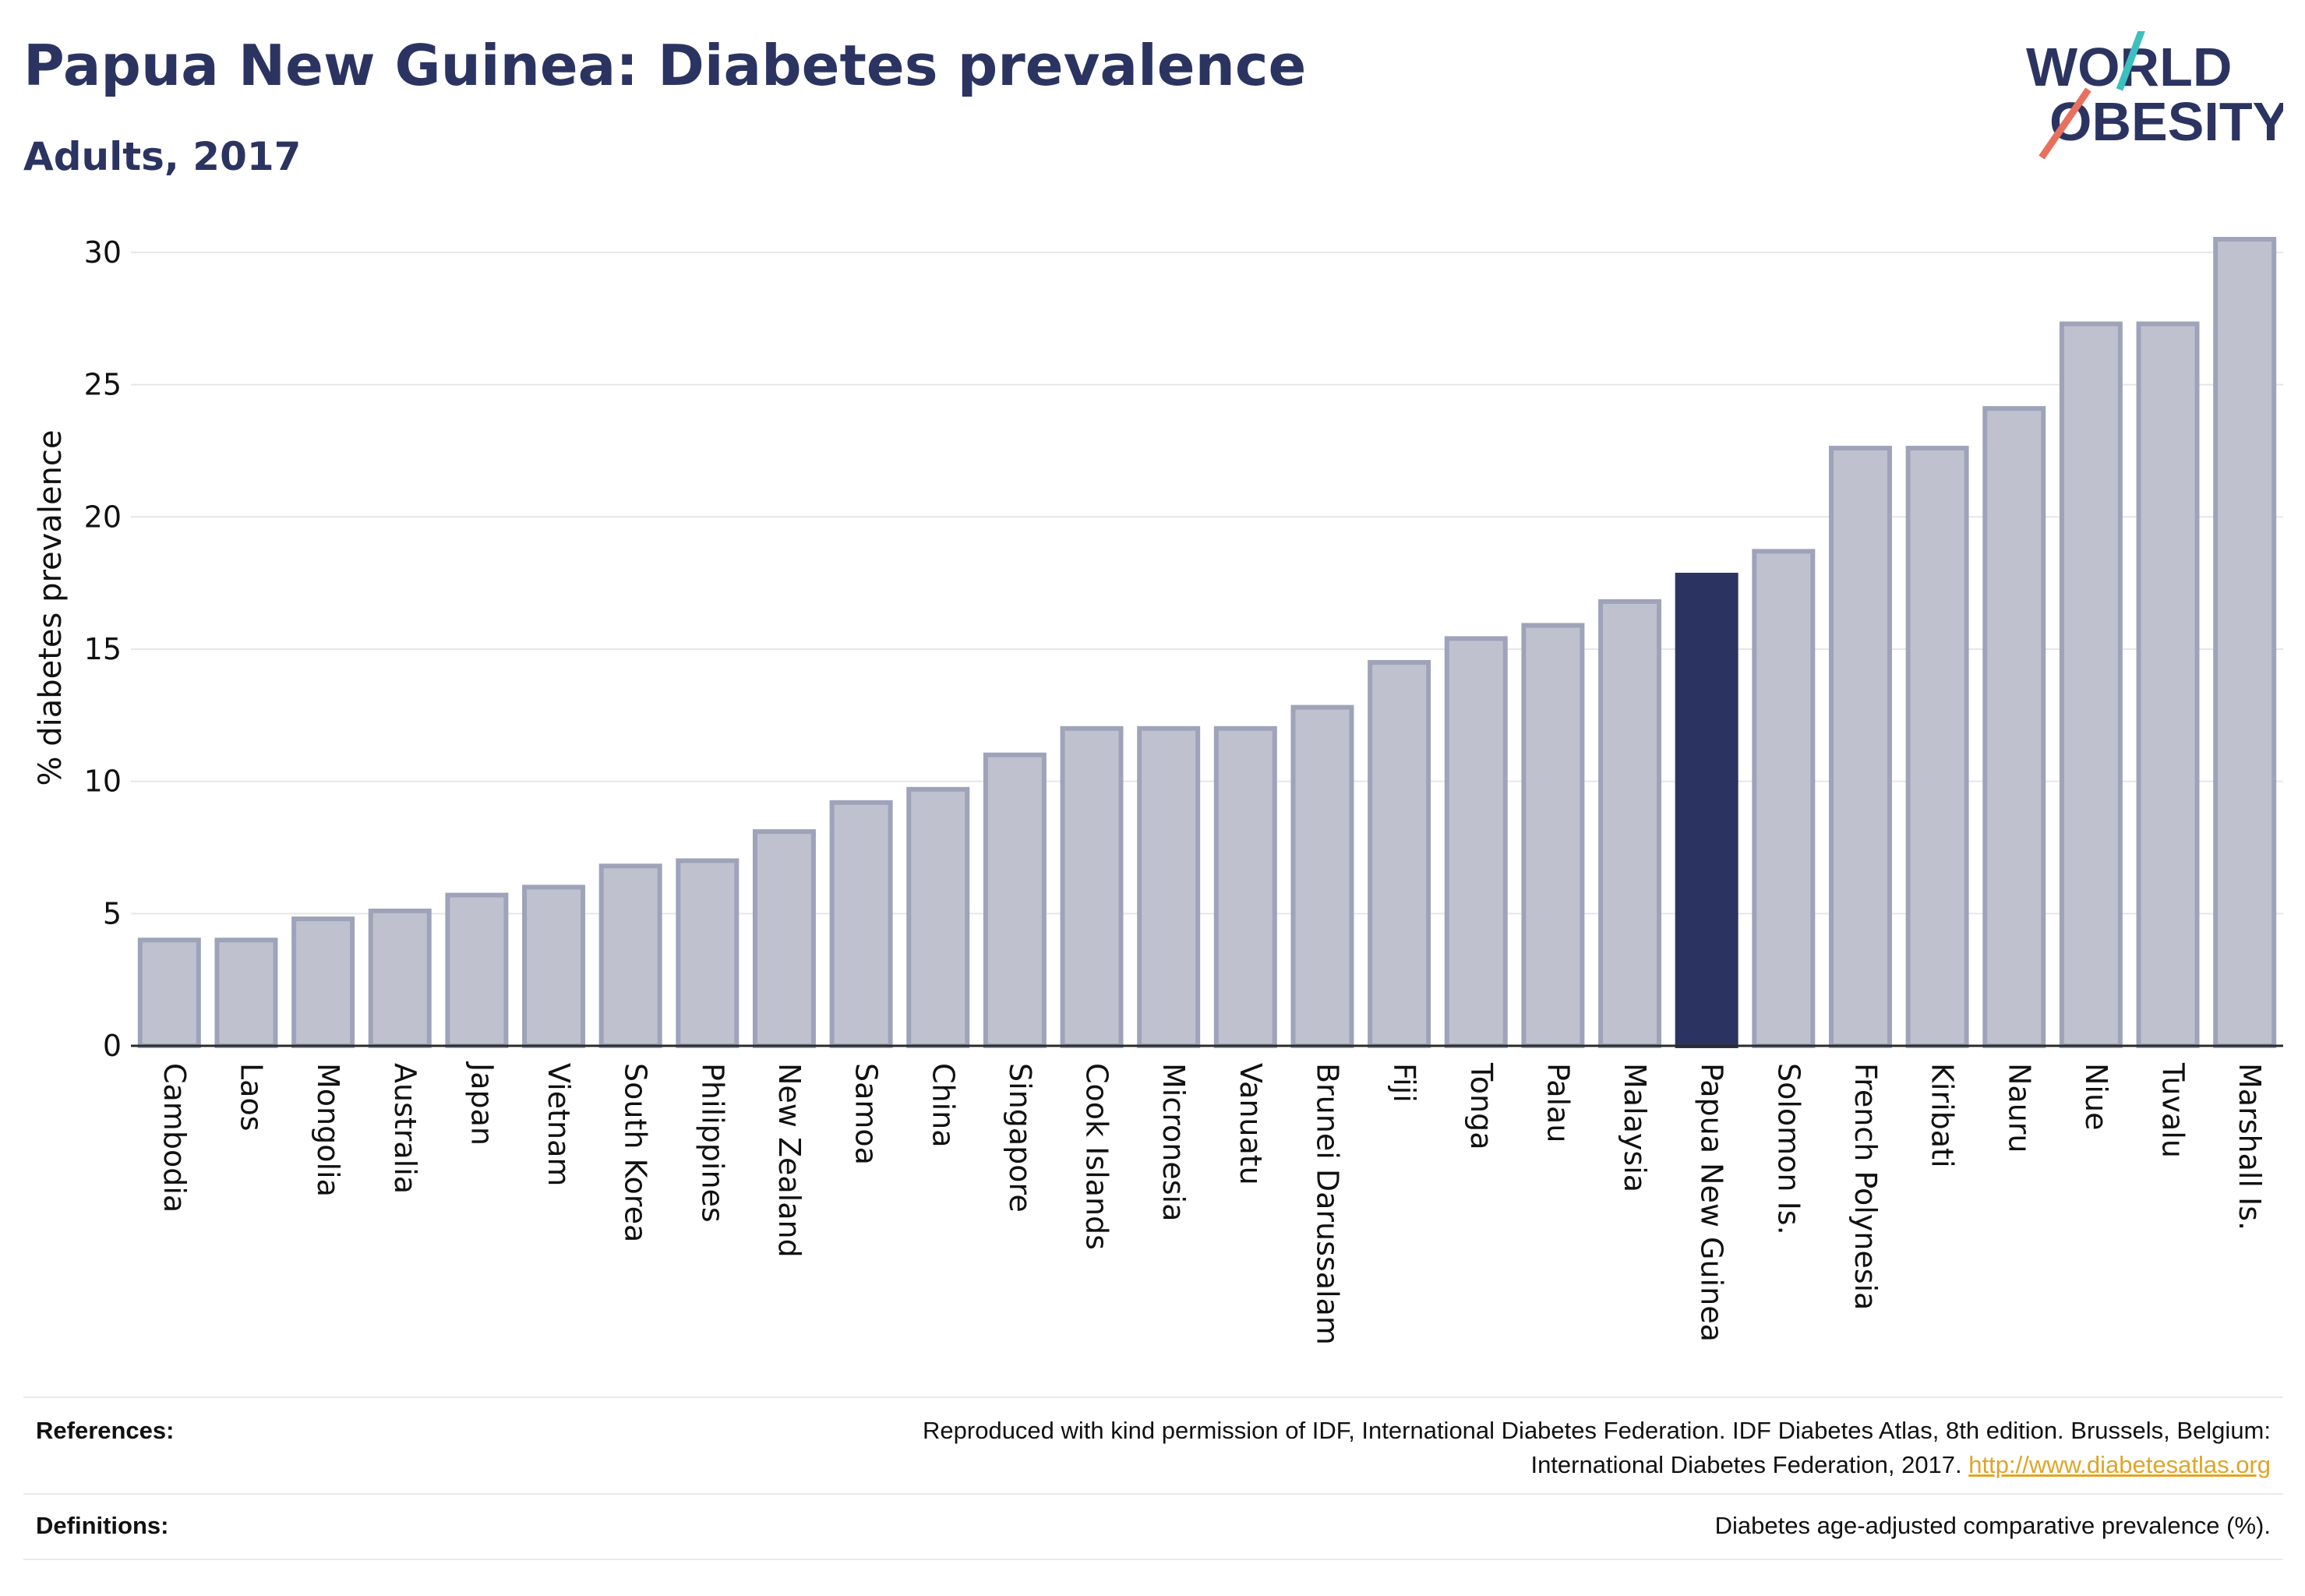 The height and width of the screenshot is (1596, 2305). I want to click on y-tick-label: 0, so click(113, 1046).